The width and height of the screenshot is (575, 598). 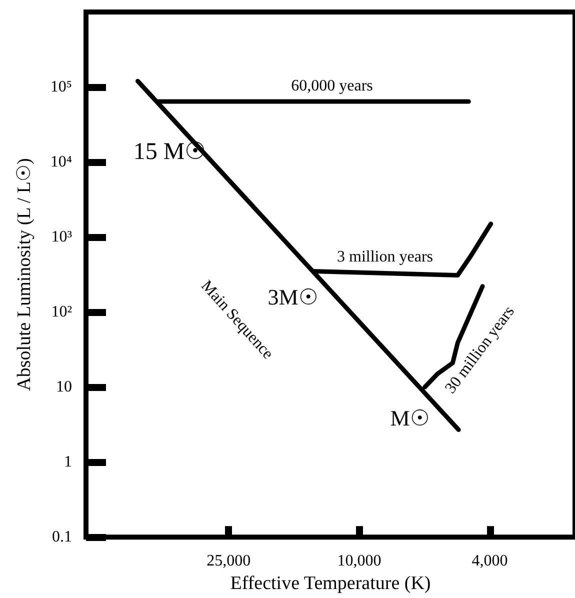 I want to click on annotation: 3 million years, so click(x=385, y=257).